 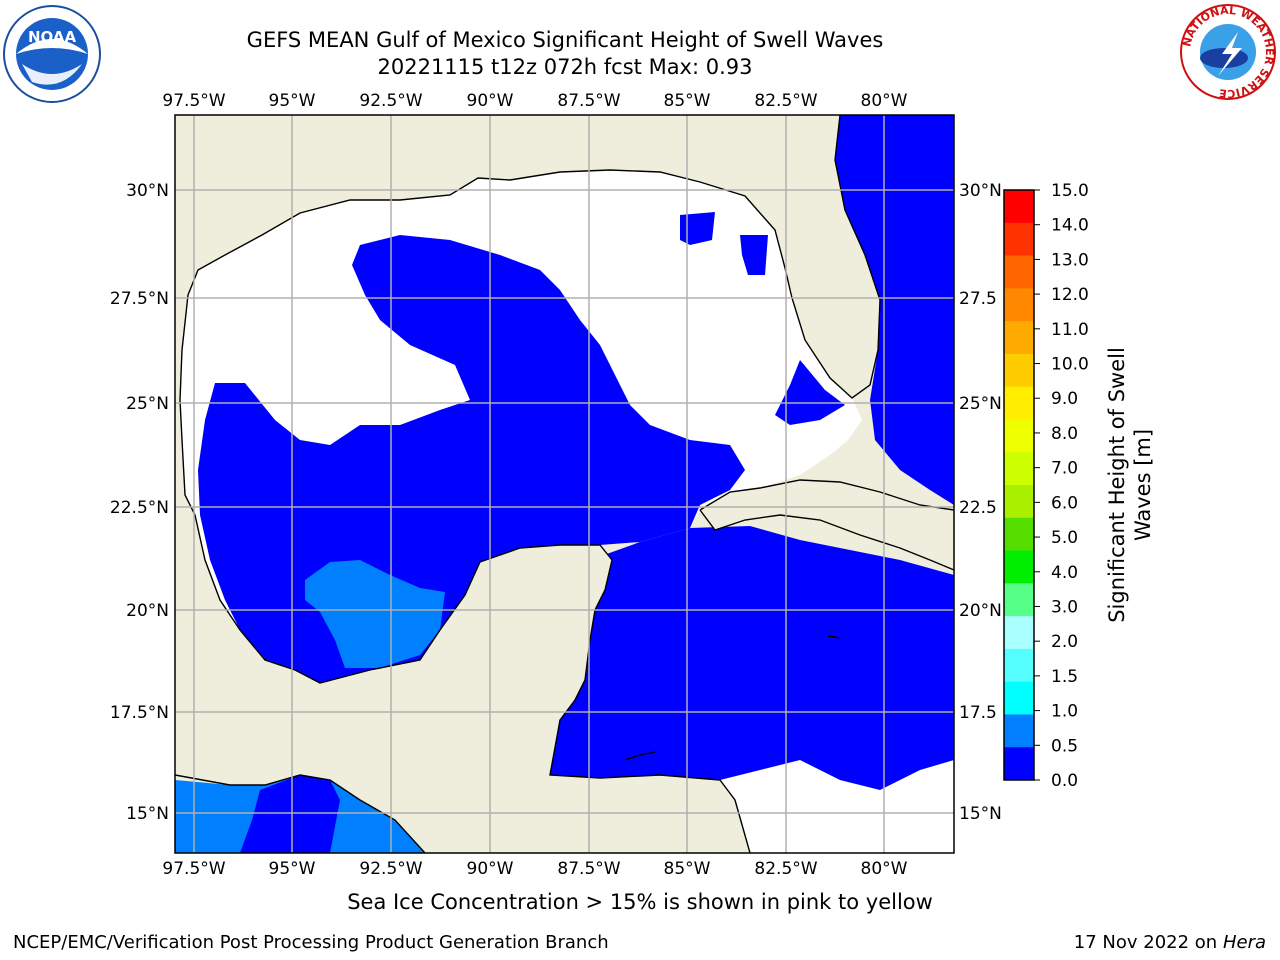 I want to click on colorbar-label-line2: Waves [m], so click(x=1143, y=485).